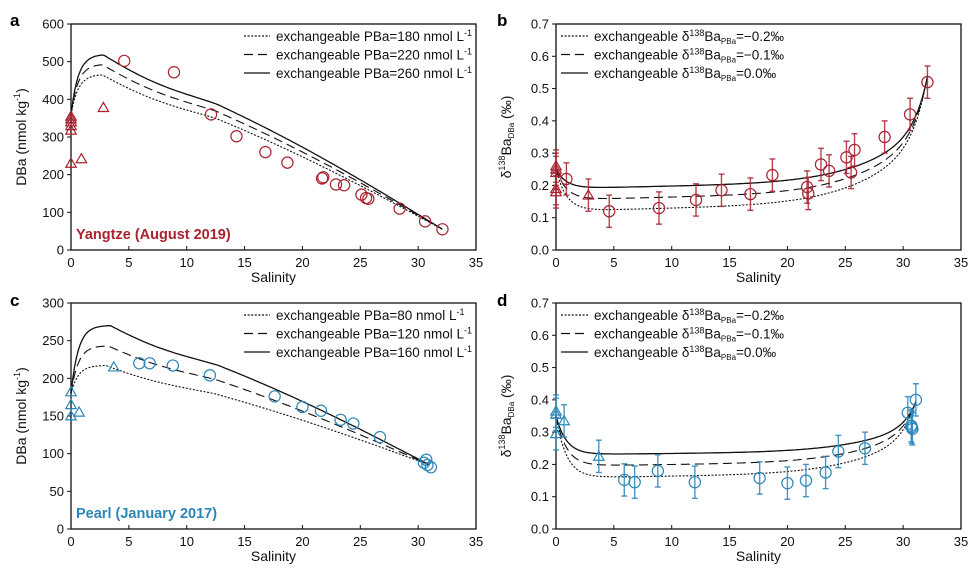 The height and width of the screenshot is (574, 976). Describe the element at coordinates (374, 36) in the screenshot. I see `legend-entry: exchangeable PBa=180 nmol L-1` at that location.